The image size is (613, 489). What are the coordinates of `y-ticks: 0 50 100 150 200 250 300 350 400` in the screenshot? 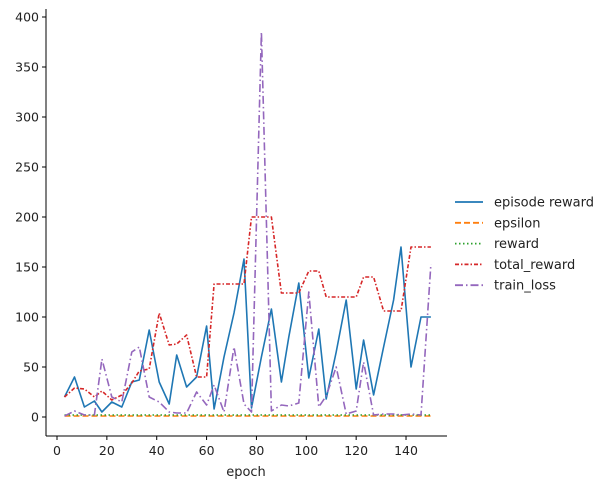 It's located at (30, 217).